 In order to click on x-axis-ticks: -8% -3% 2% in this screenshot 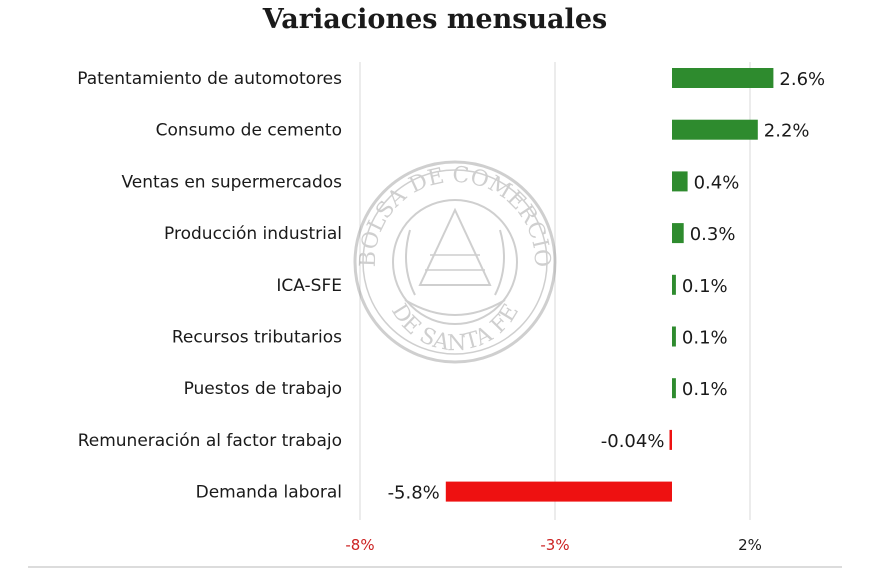, I will do `click(553, 545)`.